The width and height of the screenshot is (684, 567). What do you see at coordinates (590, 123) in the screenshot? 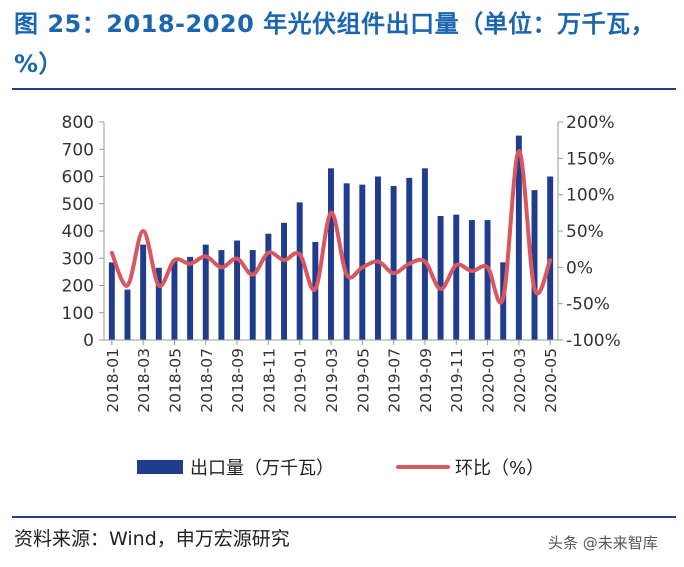
I see `right-tick-label: 200%` at bounding box center [590, 123].